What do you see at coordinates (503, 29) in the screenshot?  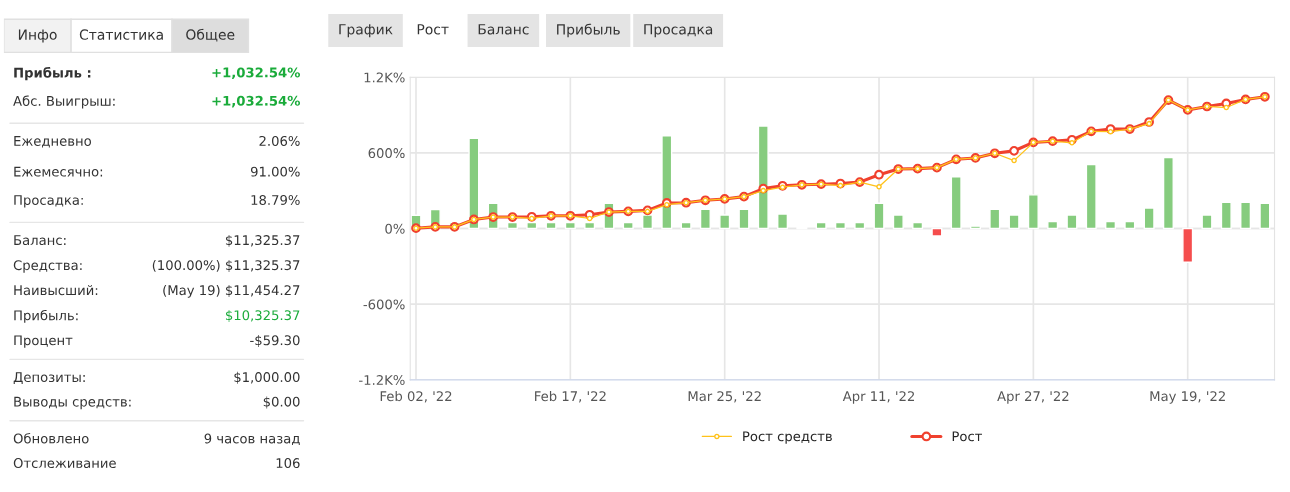 I see `text: Баланс` at bounding box center [503, 29].